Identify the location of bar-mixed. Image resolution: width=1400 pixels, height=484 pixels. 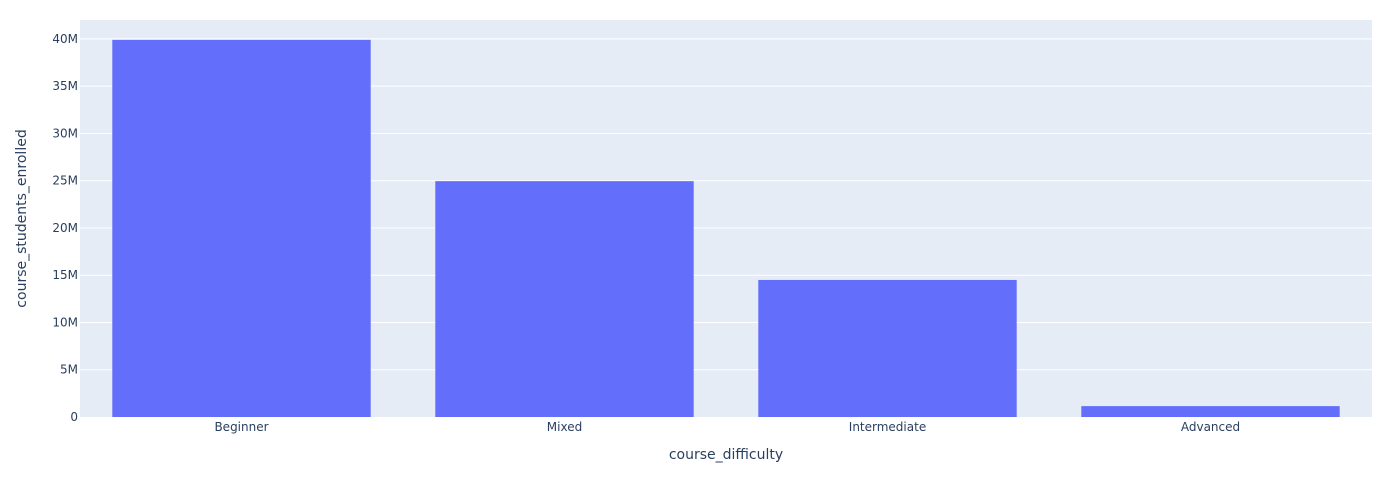
(564, 299).